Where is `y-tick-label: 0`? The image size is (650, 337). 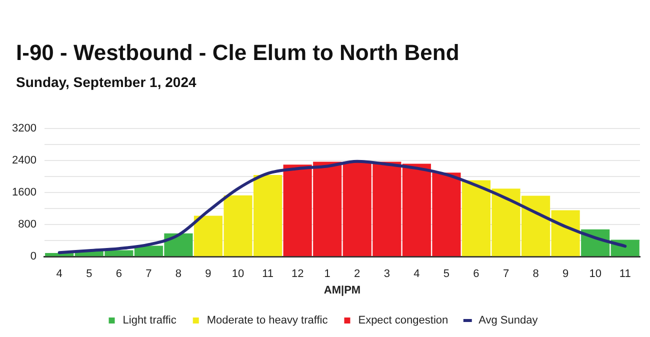
y-tick-label: 0 is located at coordinates (33, 256).